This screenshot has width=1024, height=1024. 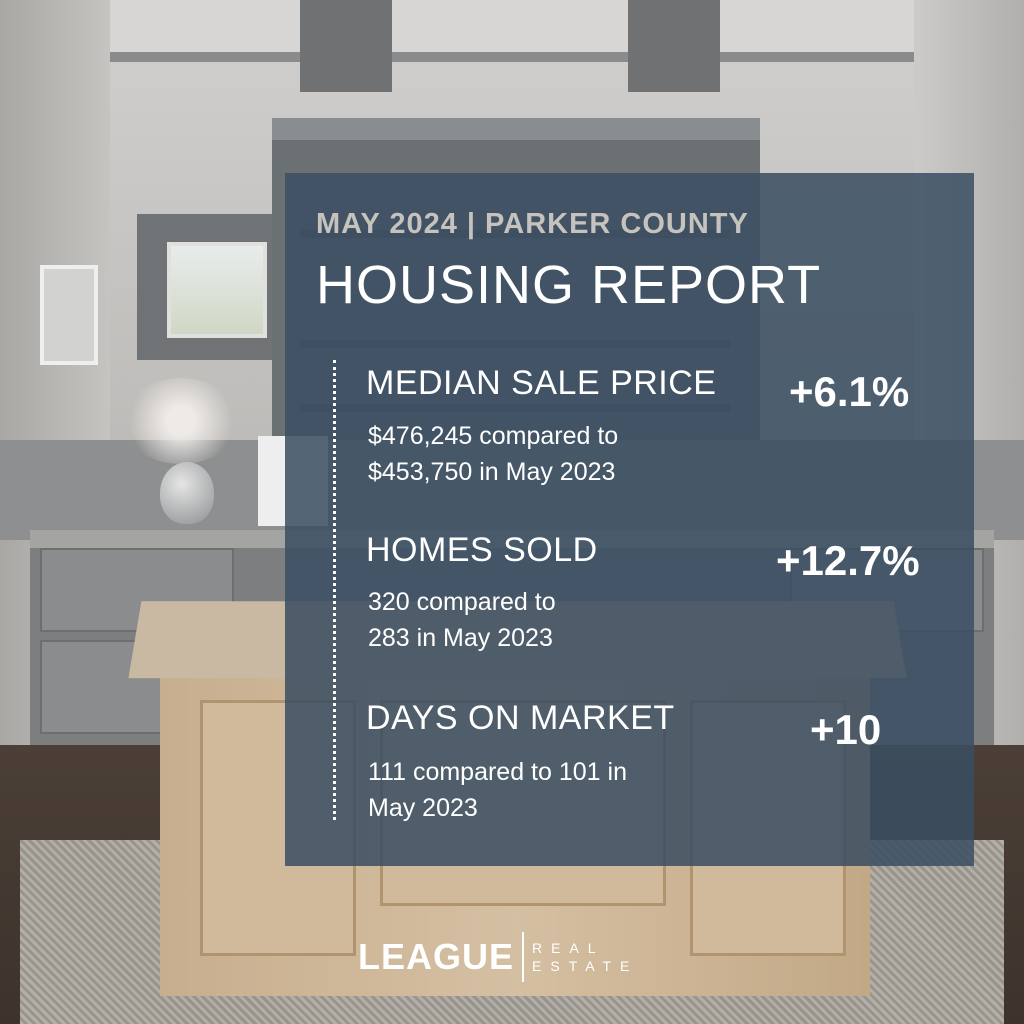 I want to click on dotted-divider, so click(x=334, y=590).